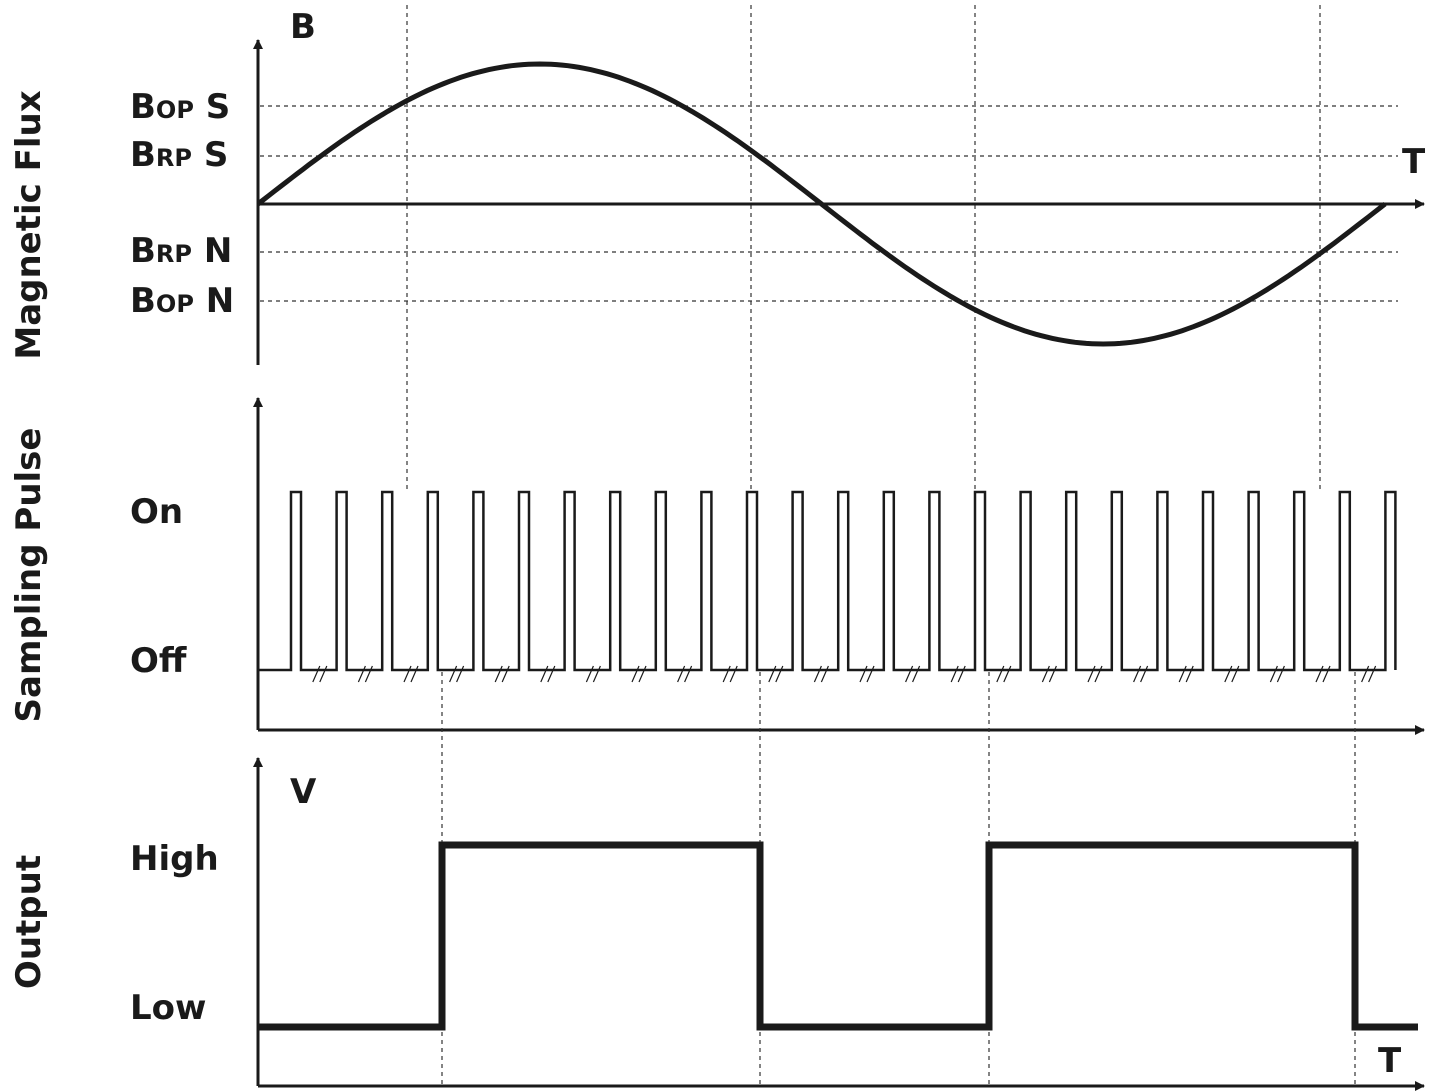 This screenshot has width=1437, height=1092. What do you see at coordinates (156, 512) in the screenshot?
I see `sampling-on-label: On` at bounding box center [156, 512].